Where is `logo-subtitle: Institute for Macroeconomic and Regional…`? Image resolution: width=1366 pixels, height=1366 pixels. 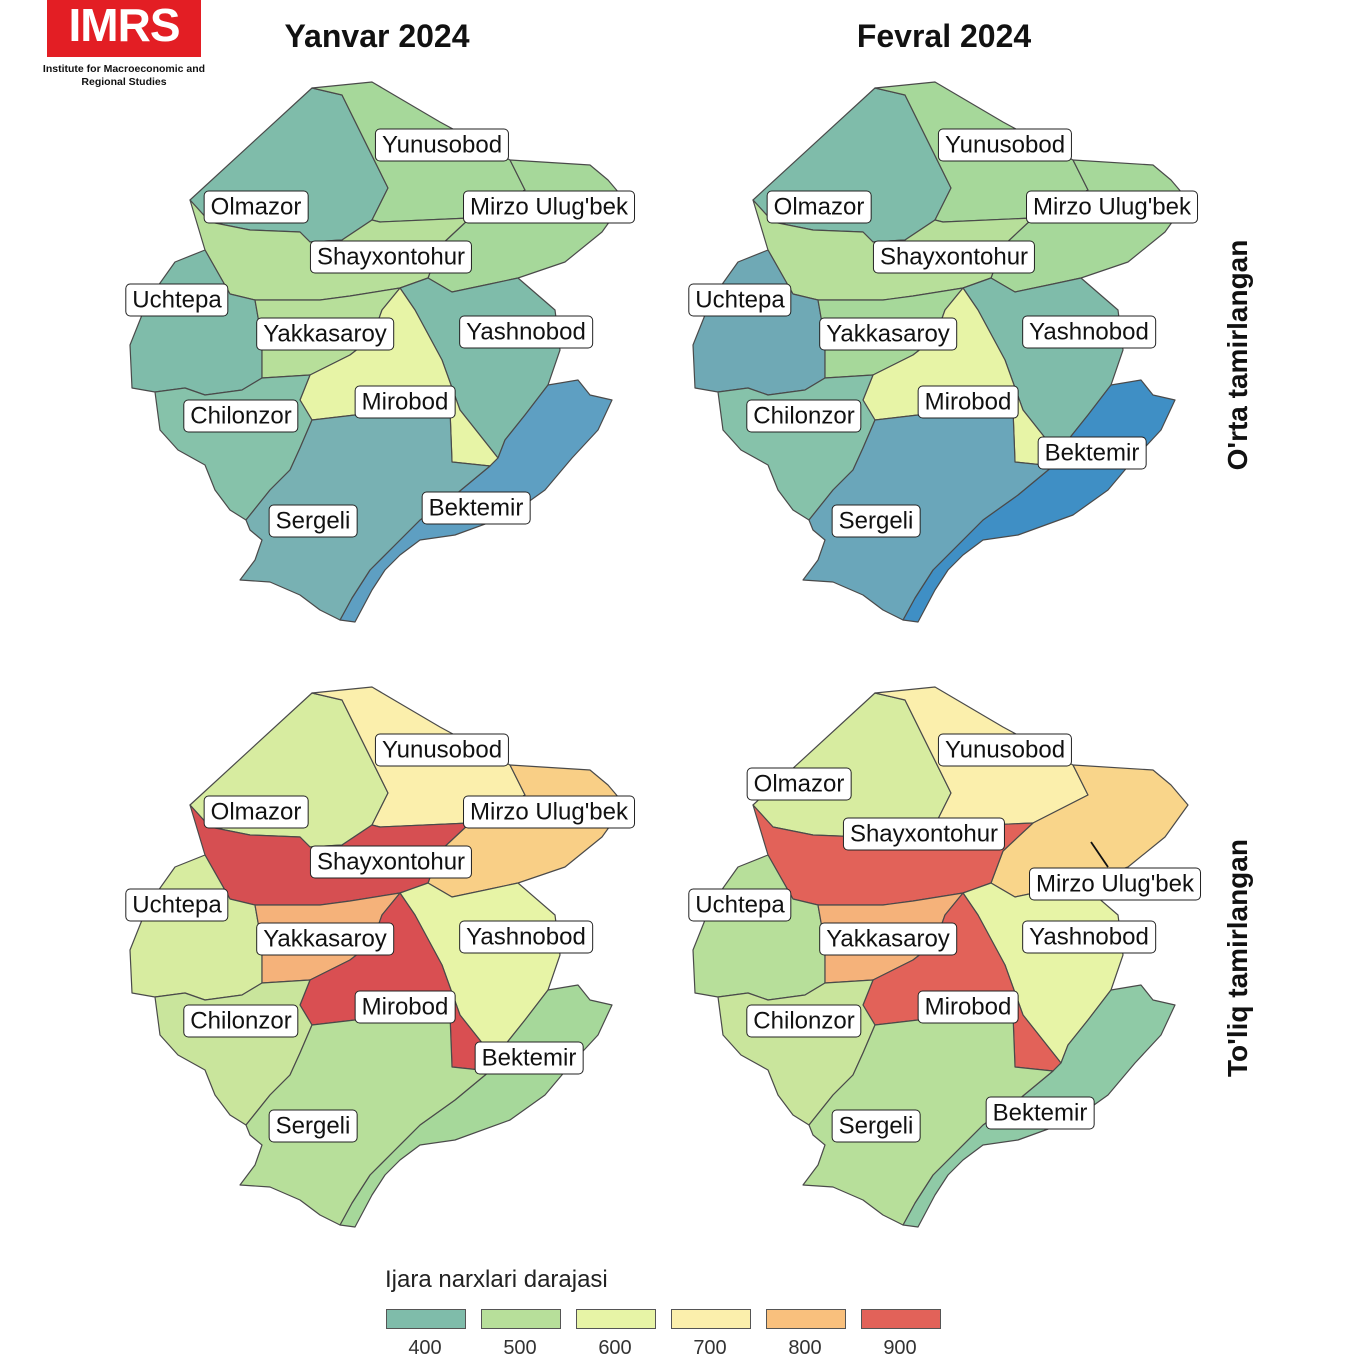 logo-subtitle: Institute for Macroeconomic and Regional… is located at coordinates (124, 75).